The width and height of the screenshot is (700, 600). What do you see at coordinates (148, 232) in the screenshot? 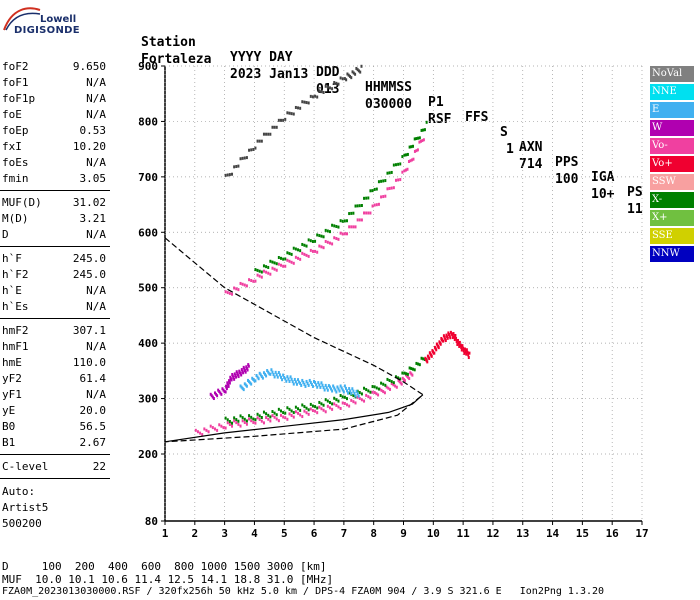
I see `y-tick-label: 600` at bounding box center [148, 232].